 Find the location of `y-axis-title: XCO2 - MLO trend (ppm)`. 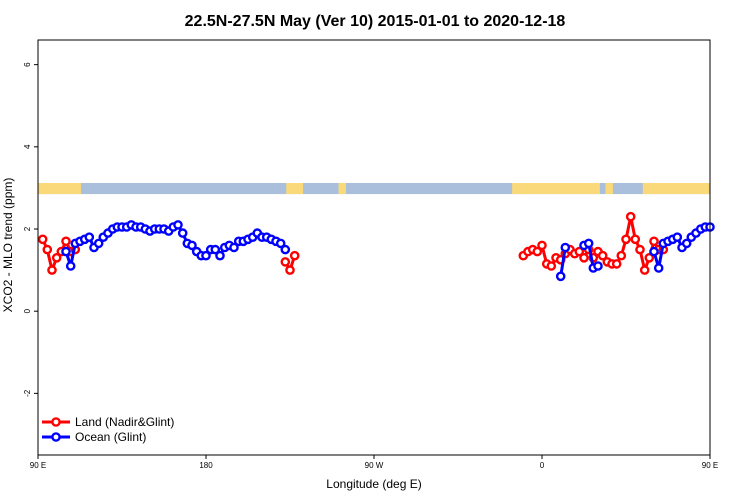

y-axis-title: XCO2 - MLO trend (ppm) is located at coordinates (8, 245).